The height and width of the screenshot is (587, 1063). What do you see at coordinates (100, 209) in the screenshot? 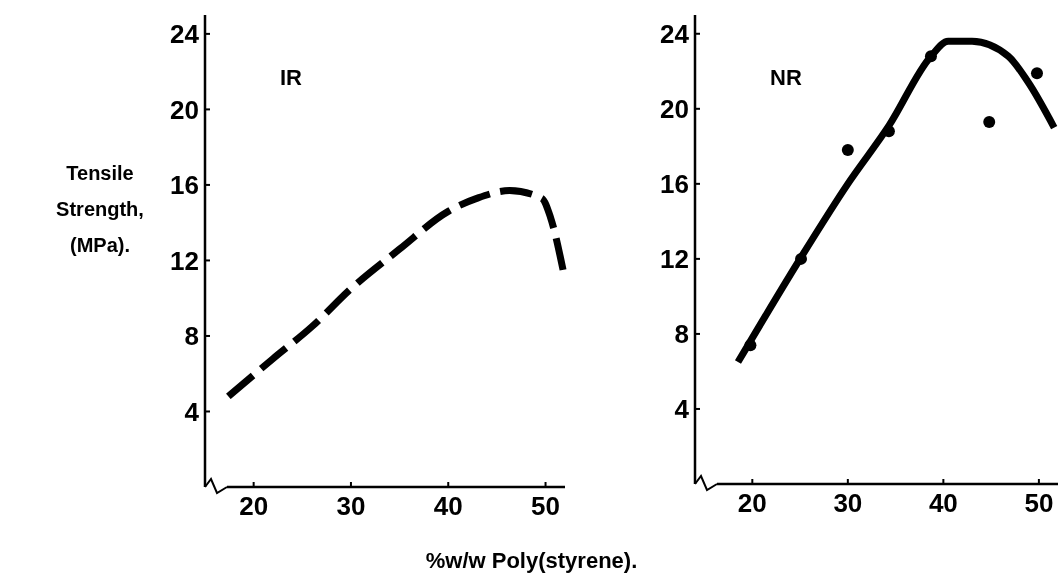
I see `y-axis-title: Tensile Strength, (MPa).` at bounding box center [100, 209].